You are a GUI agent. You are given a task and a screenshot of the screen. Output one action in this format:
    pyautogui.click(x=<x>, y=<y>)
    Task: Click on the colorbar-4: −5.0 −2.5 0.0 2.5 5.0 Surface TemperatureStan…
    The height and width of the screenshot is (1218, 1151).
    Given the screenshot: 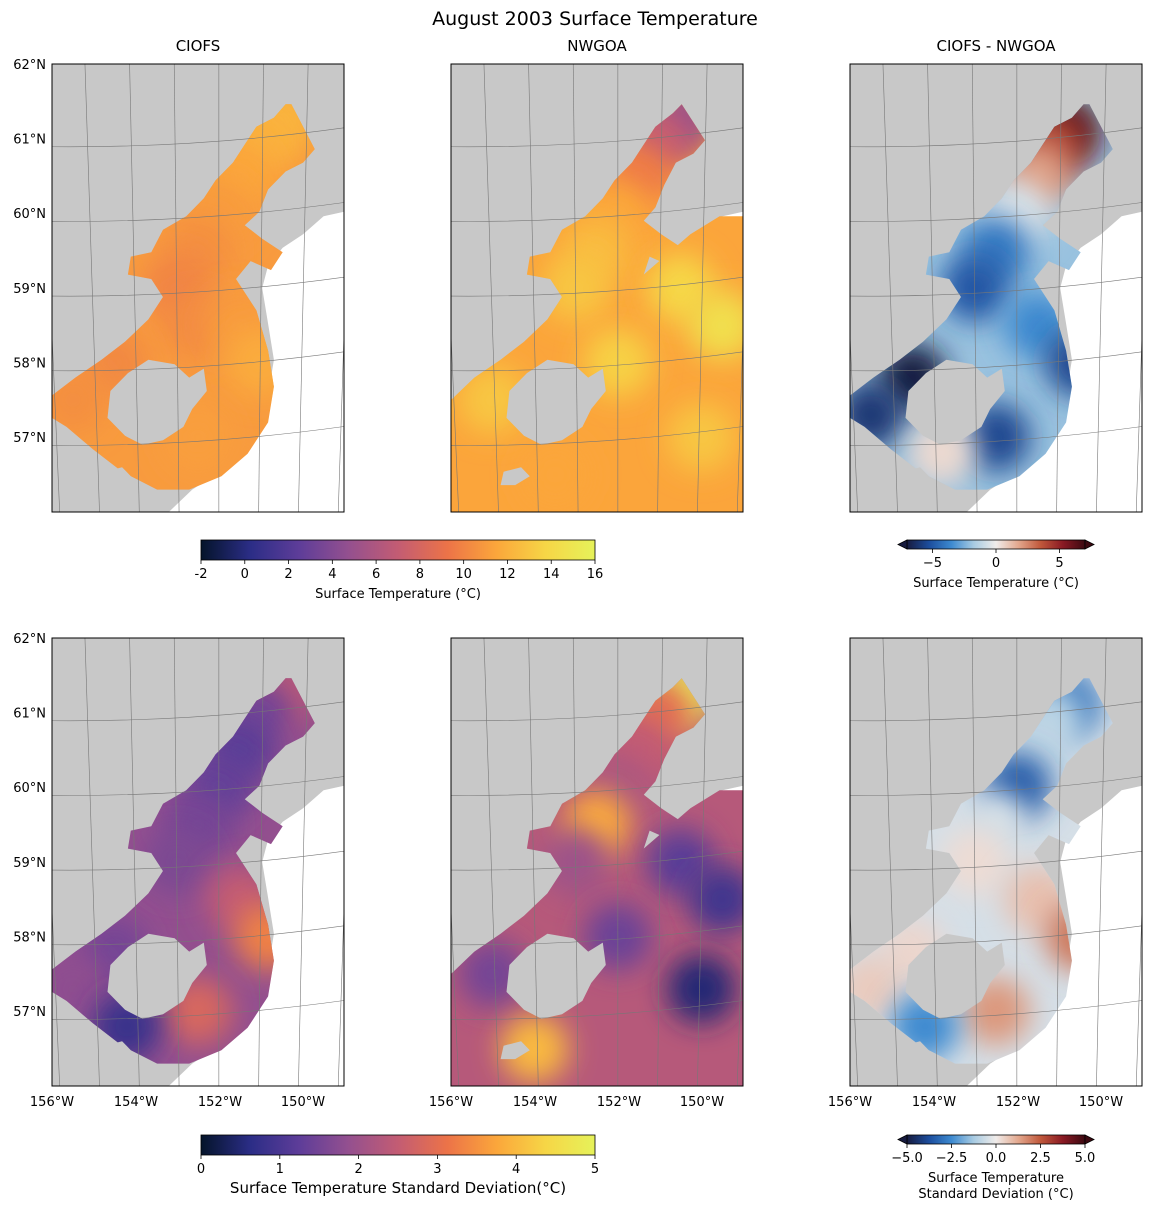 What is the action you would take?
    pyautogui.click(x=993, y=1168)
    